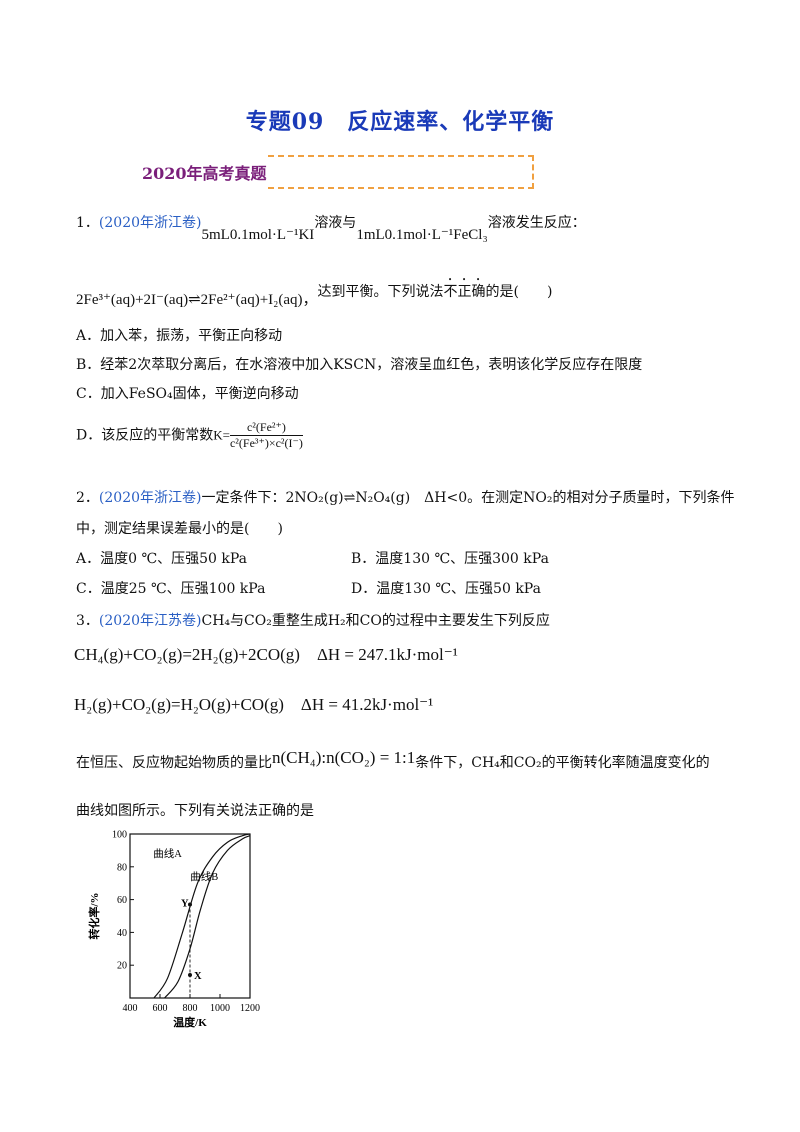 This screenshot has width=800, height=1132. I want to click on y-axis-label: 转化率/%, so click(94, 915).